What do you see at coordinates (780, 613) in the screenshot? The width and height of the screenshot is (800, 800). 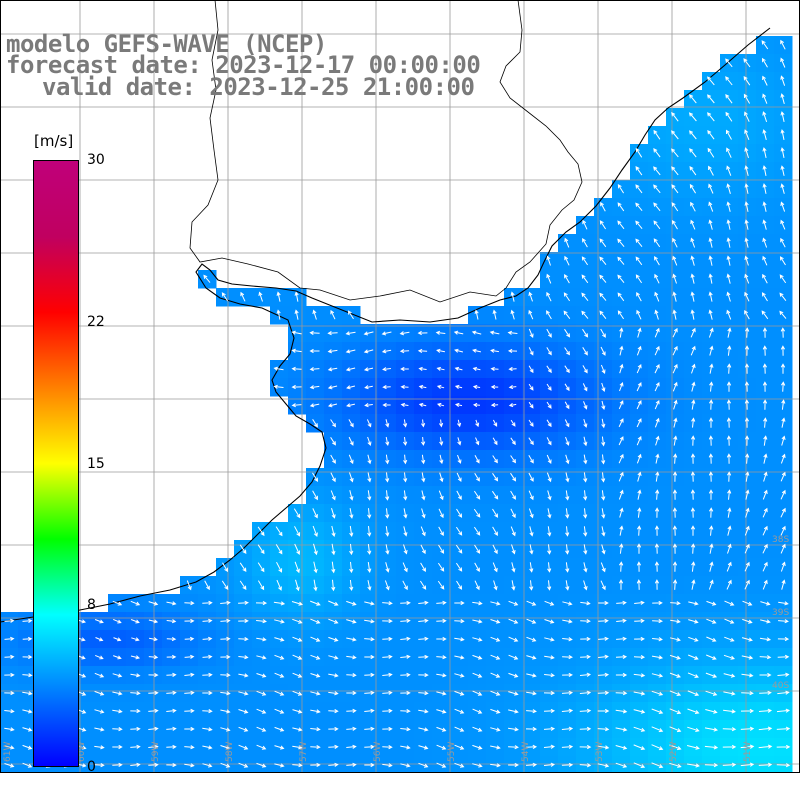 I see `latitude-label: 39S` at bounding box center [780, 613].